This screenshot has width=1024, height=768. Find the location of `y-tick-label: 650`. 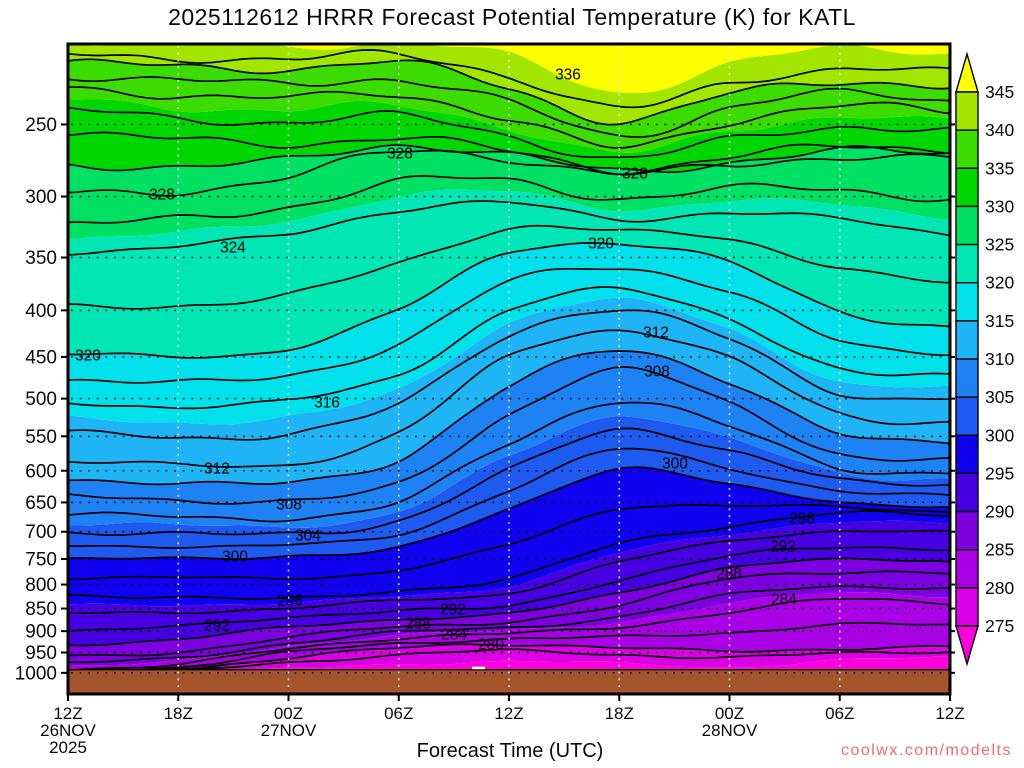

y-tick-label: 650 is located at coordinates (41, 503).